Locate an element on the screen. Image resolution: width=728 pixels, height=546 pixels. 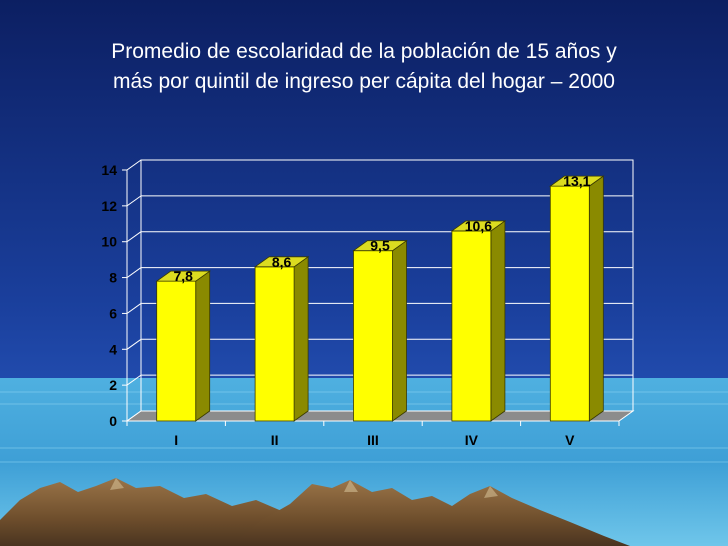
x-tick-label: II is located at coordinates (275, 440).